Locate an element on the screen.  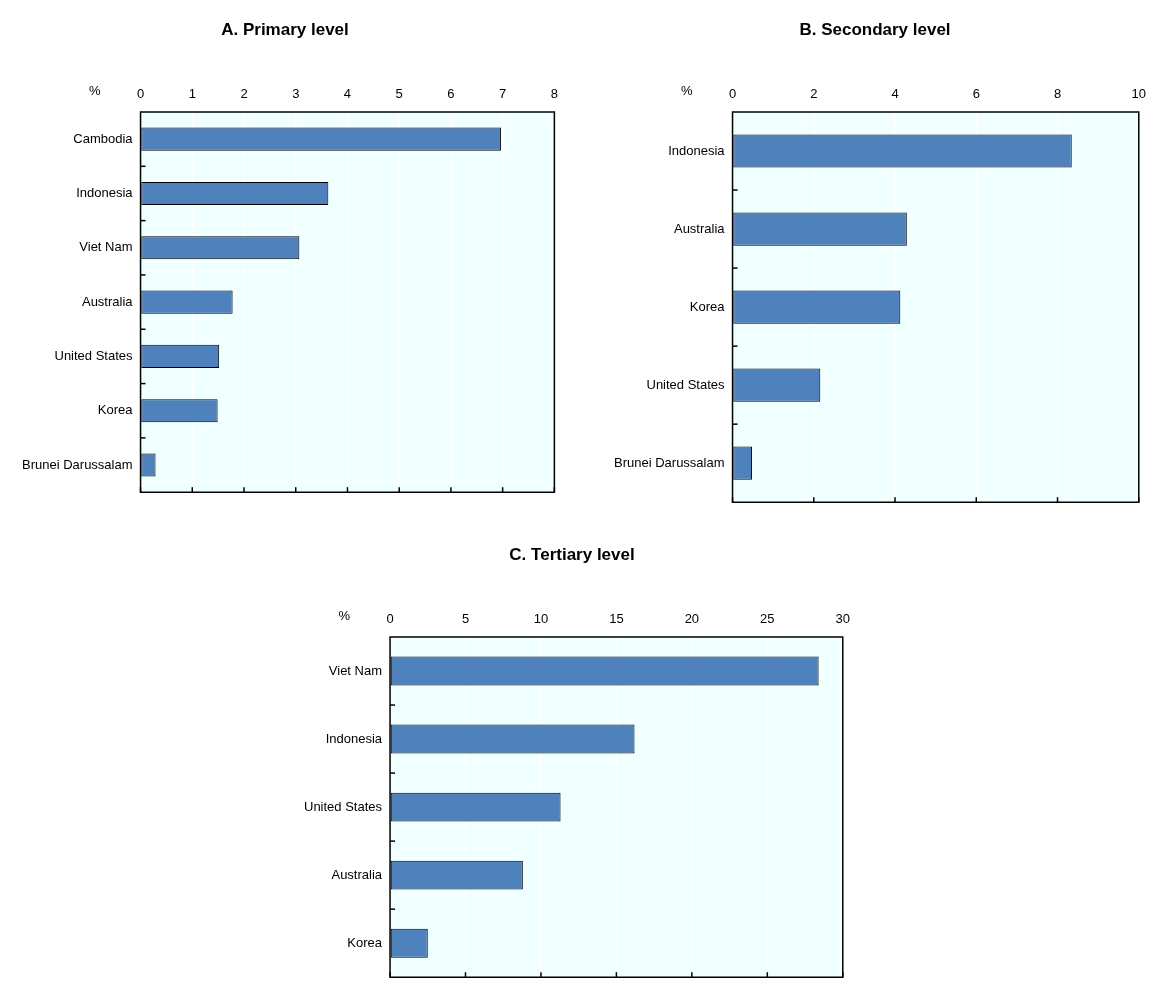
x-tick-label: 15 is located at coordinates (616, 618).